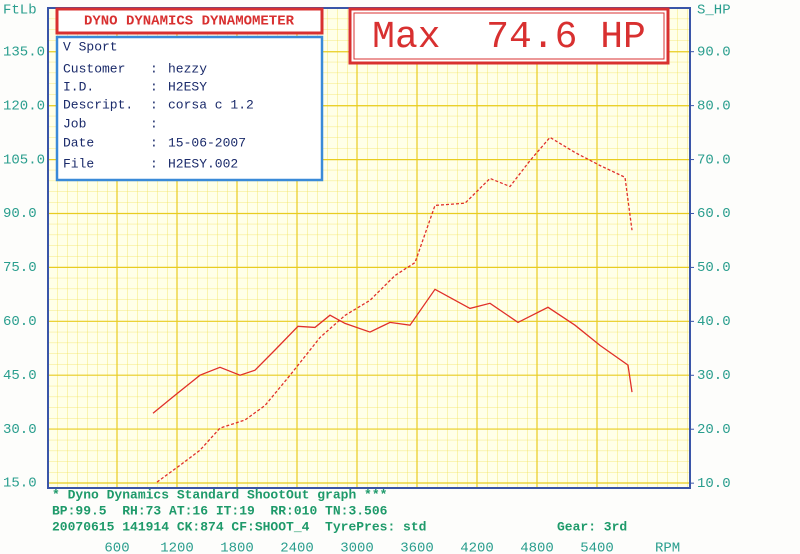 The width and height of the screenshot is (800, 554). I want to click on y2-tick-label: 50.0, so click(714, 268).